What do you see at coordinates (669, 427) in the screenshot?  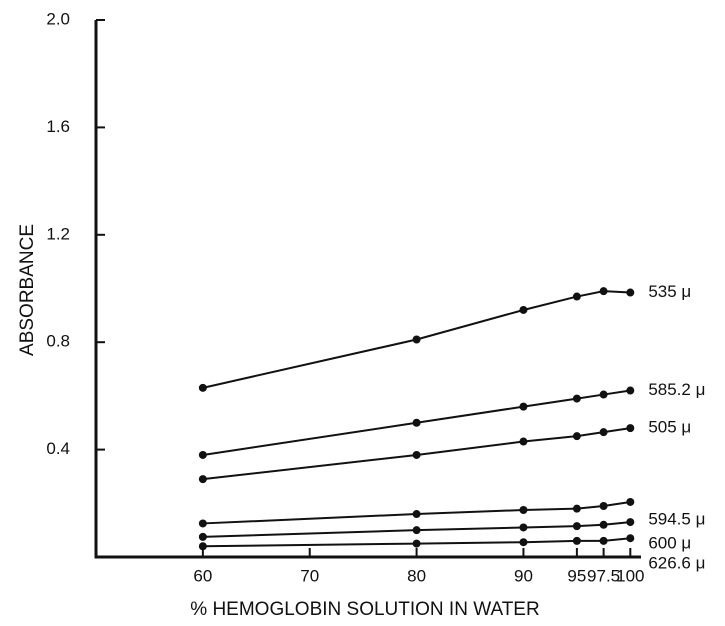 I see `series-label: 505 μ` at bounding box center [669, 427].